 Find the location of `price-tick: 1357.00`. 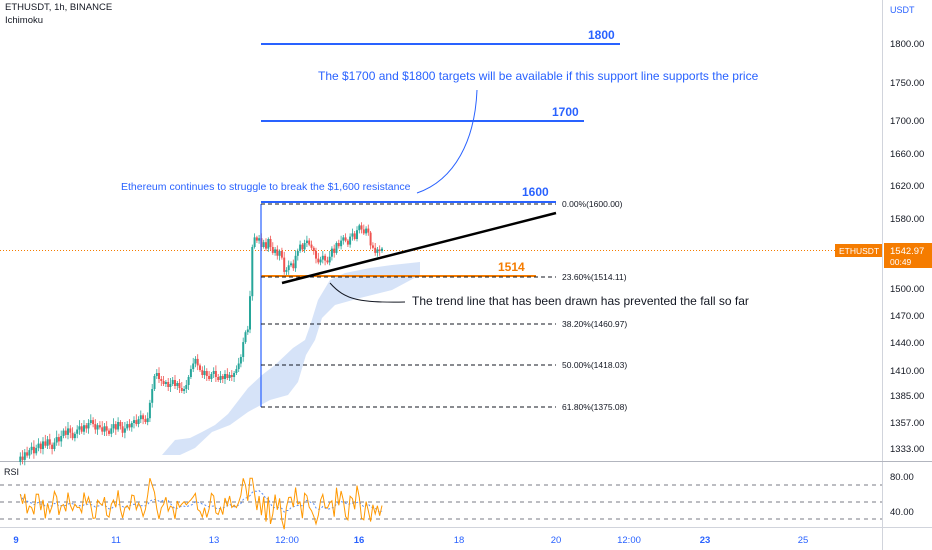

price-tick: 1357.00 is located at coordinates (907, 423).